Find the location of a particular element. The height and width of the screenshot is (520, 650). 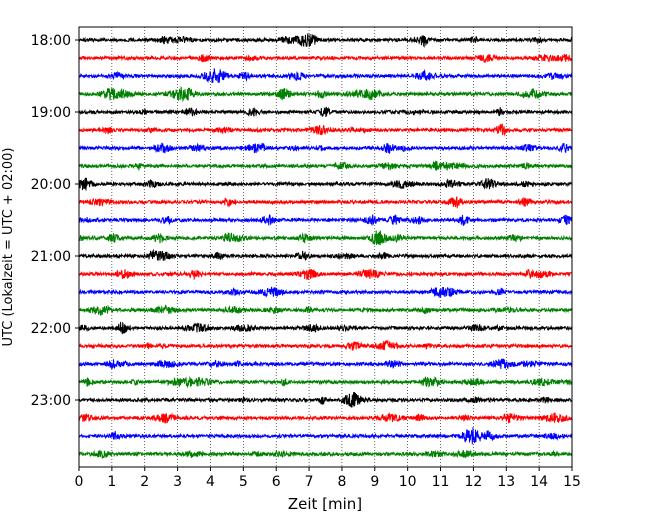

x-tick-label: 5 is located at coordinates (243, 482).